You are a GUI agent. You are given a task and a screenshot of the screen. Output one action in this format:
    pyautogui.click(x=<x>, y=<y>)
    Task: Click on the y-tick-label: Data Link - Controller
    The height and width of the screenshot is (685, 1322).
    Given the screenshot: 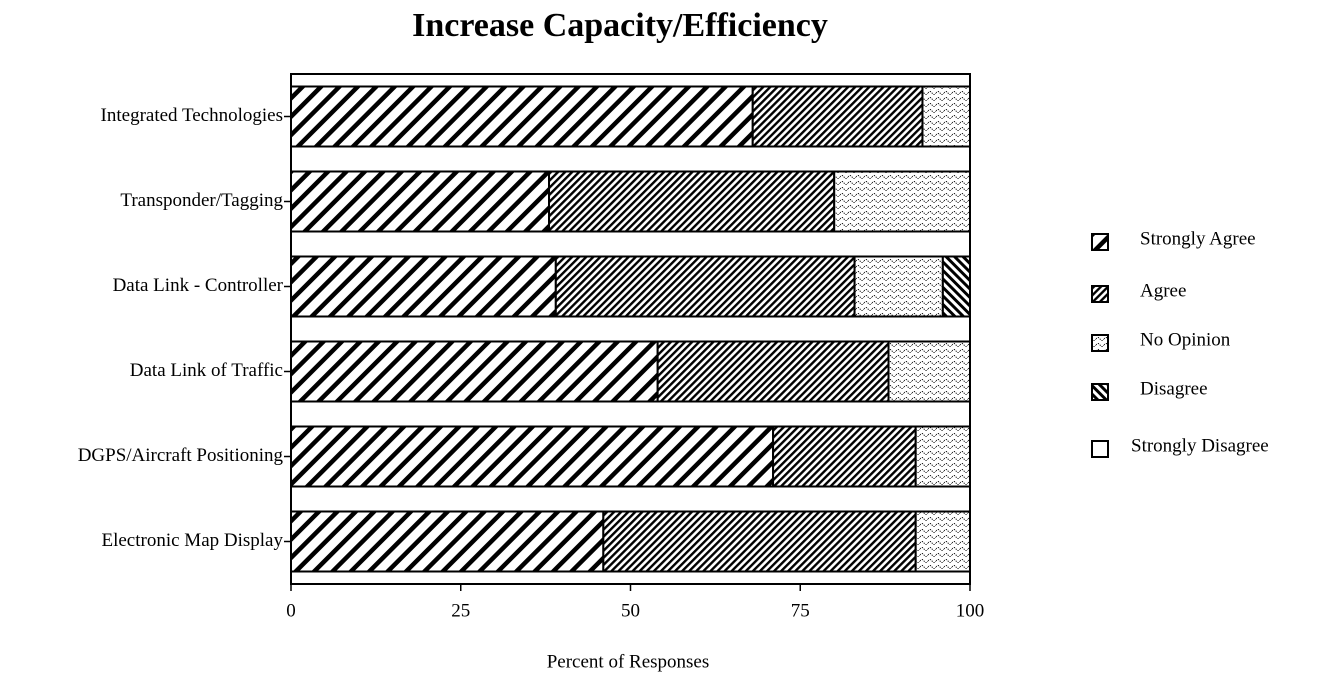 What is the action you would take?
    pyautogui.click(x=198, y=285)
    